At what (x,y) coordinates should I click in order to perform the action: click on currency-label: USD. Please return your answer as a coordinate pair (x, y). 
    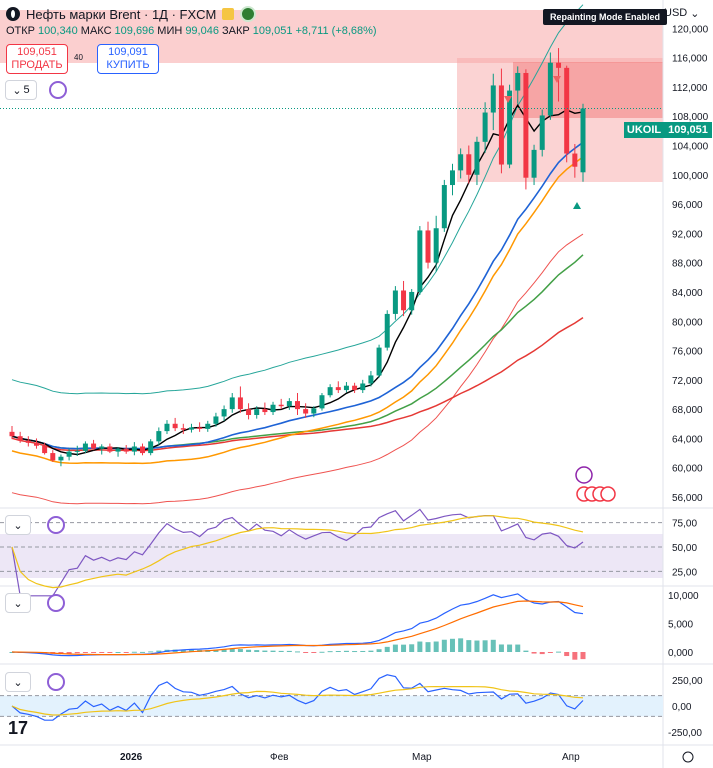
    Looking at the image, I should click on (676, 13).